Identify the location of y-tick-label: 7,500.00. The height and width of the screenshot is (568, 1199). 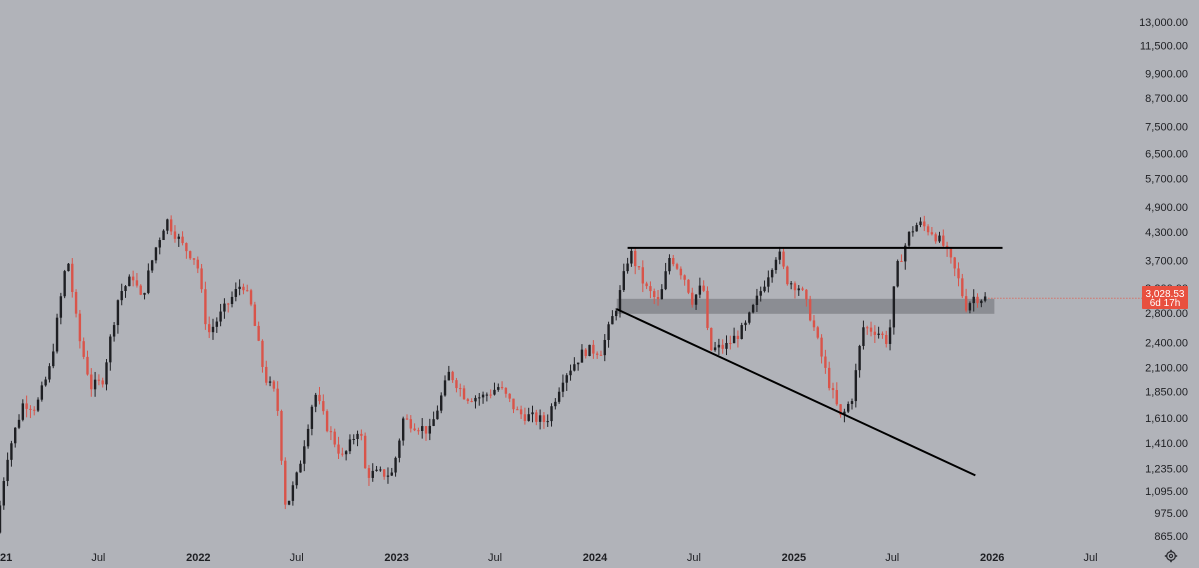
(1166, 127).